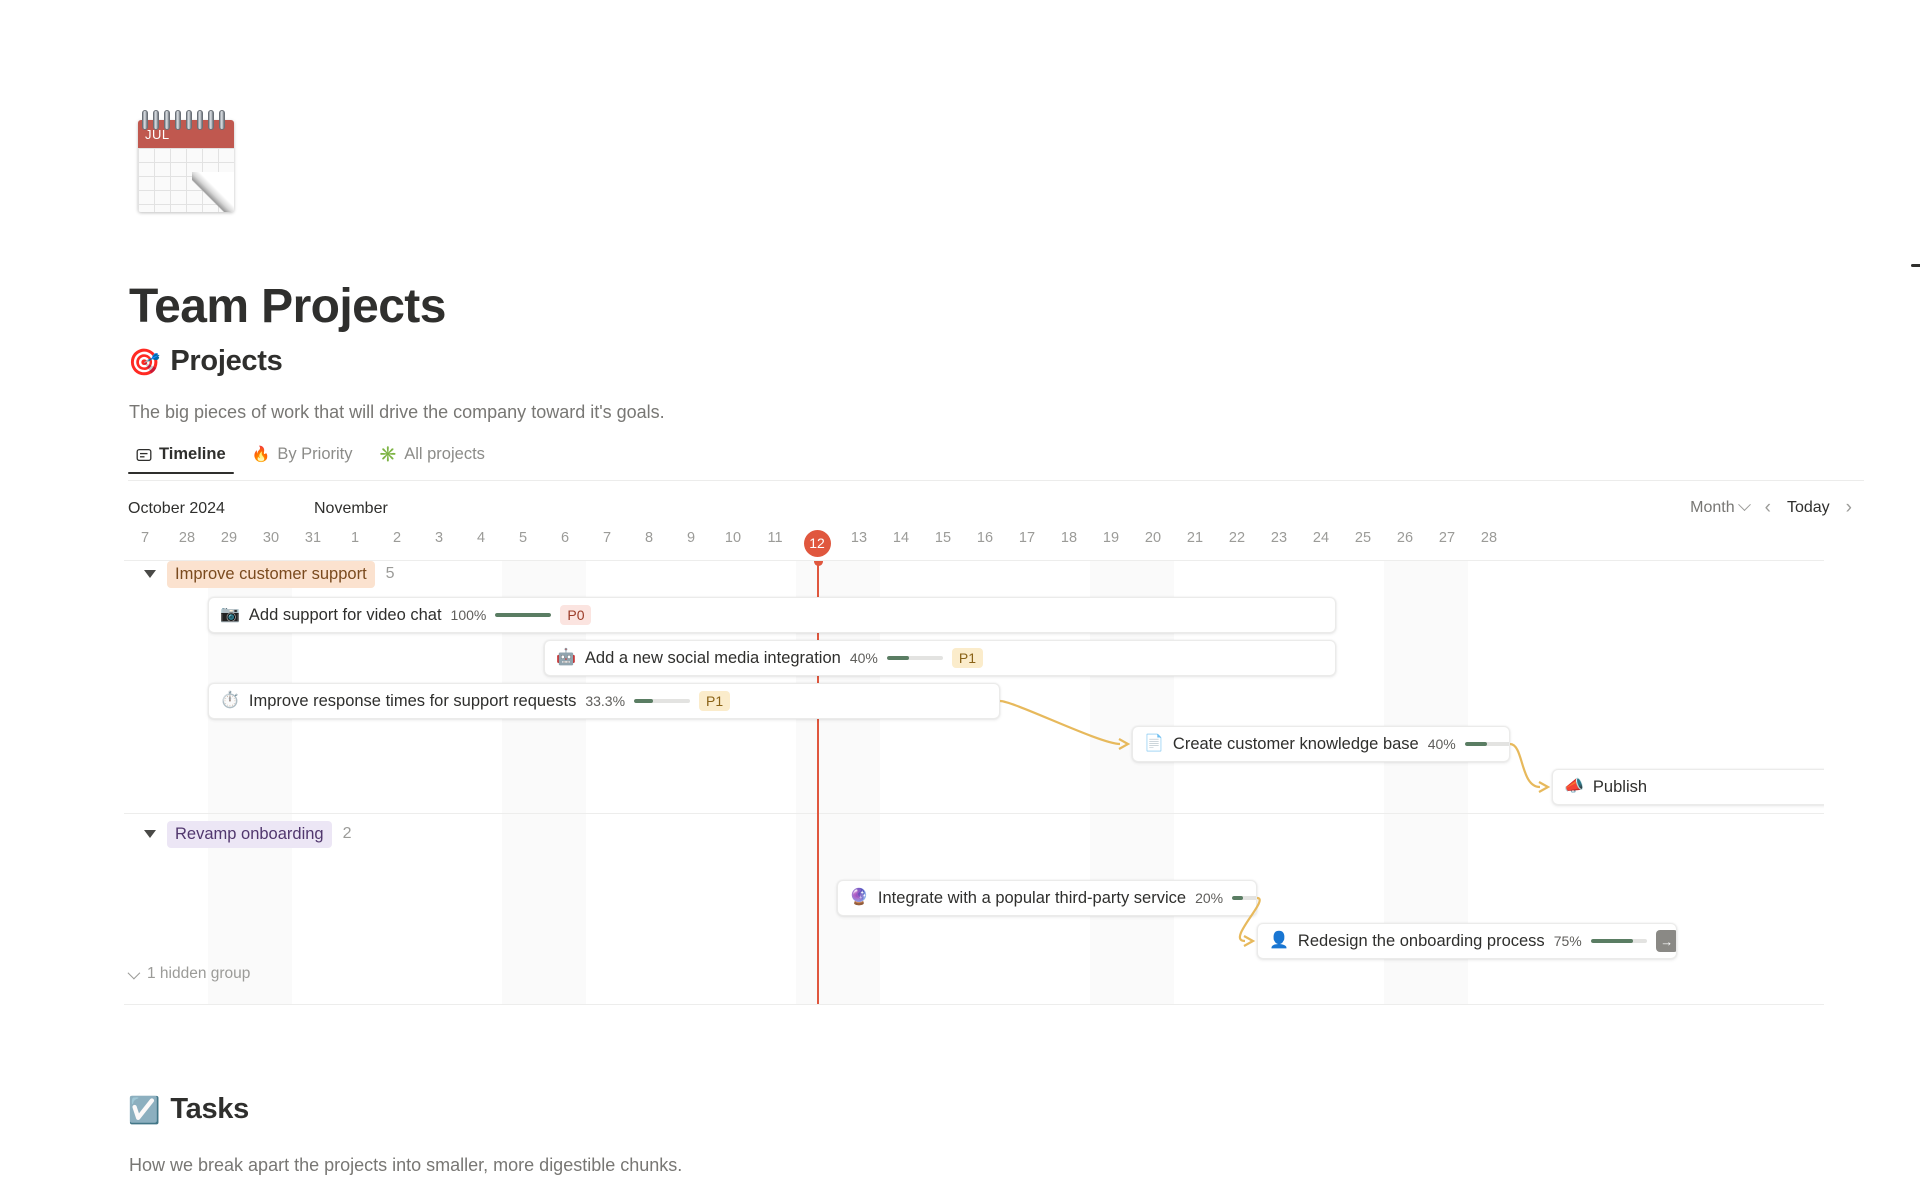  Describe the element at coordinates (1363, 538) in the screenshot. I see `timeline-day-25: 25` at that location.